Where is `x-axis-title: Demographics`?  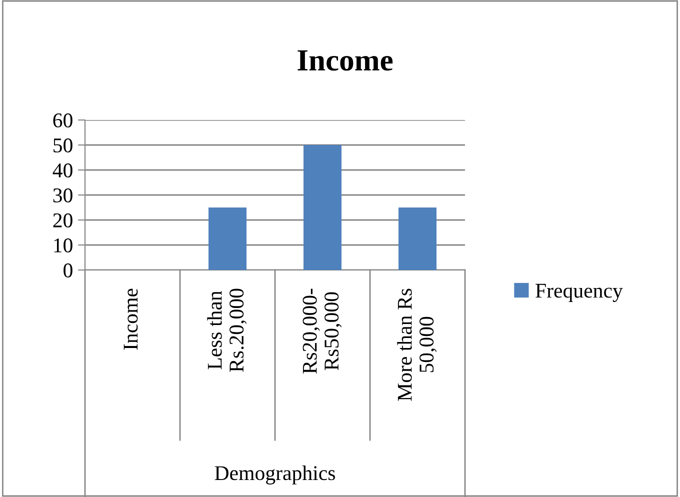 x-axis-title: Demographics is located at coordinates (274, 475).